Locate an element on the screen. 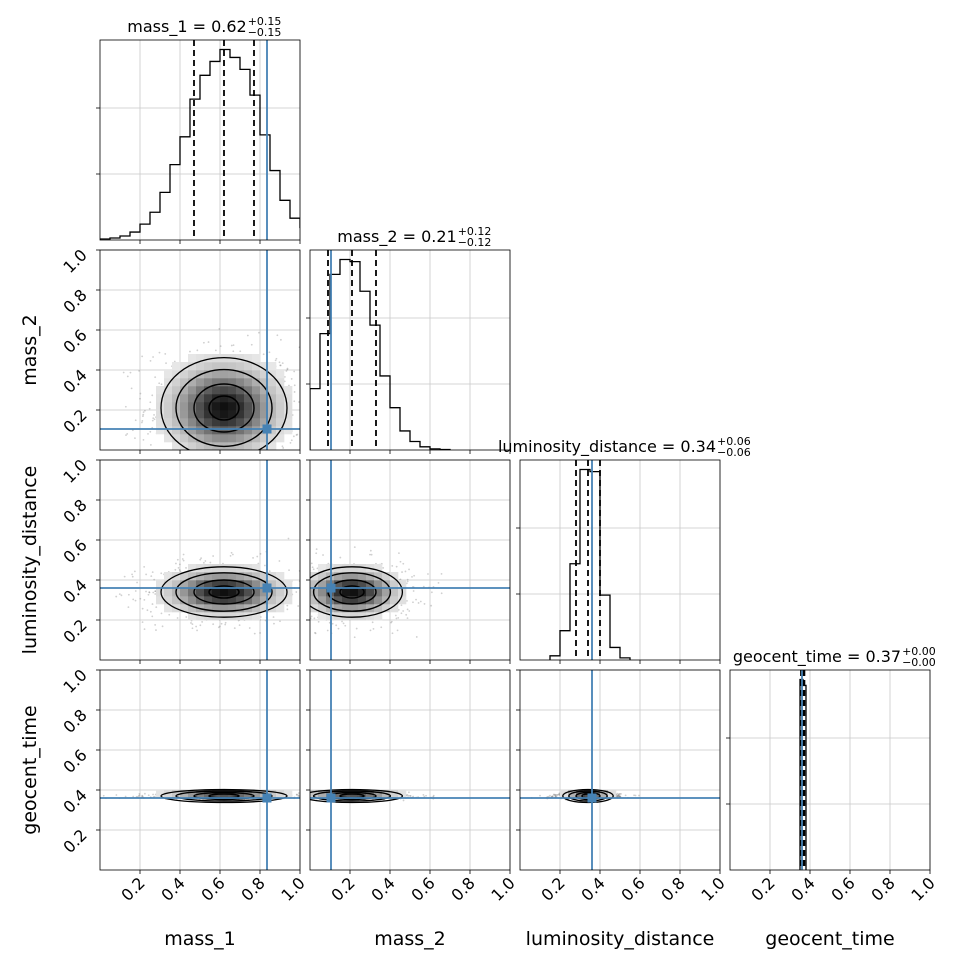  title-sub: −0.12 is located at coordinates (475, 242).